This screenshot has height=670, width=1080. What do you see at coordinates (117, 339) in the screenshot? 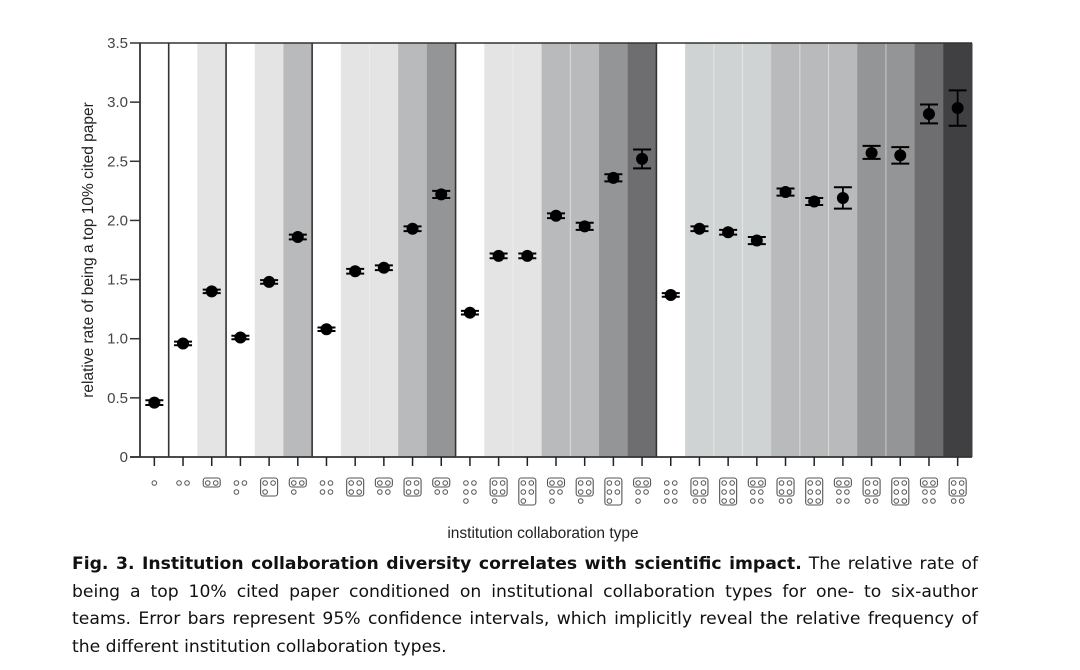
I see `y-tick-label: 1.0` at bounding box center [117, 339].